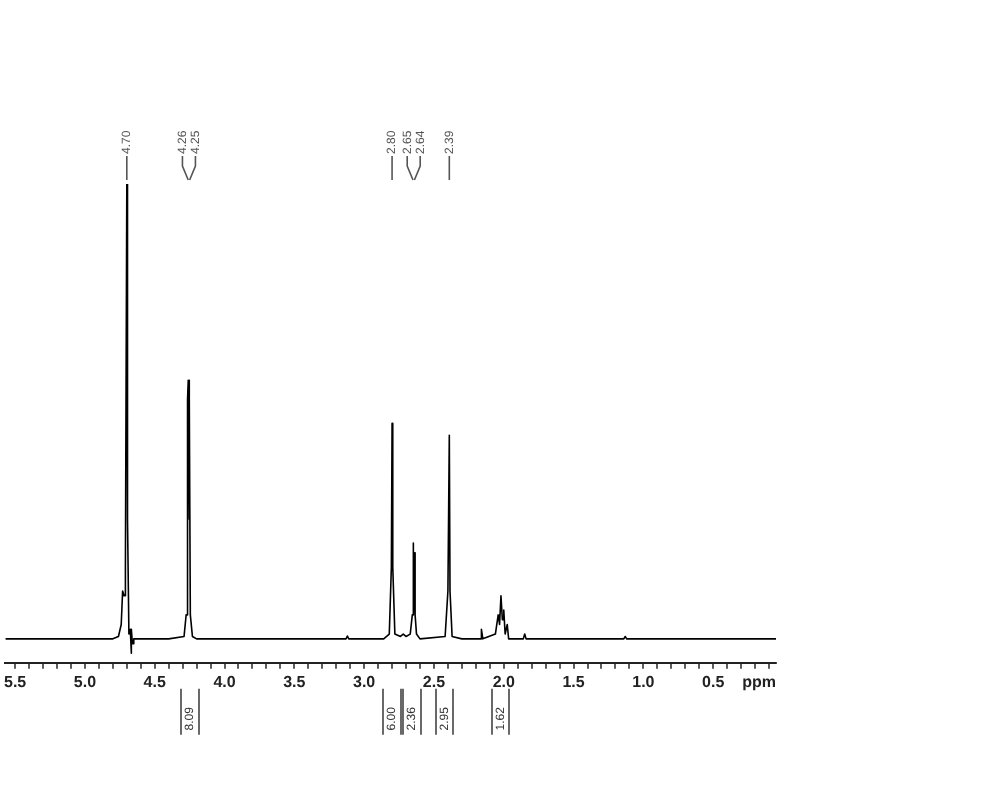 Image resolution: width=990 pixels, height=800 pixels. What do you see at coordinates (155, 681) in the screenshot?
I see `x-tick-label: 4.5` at bounding box center [155, 681].